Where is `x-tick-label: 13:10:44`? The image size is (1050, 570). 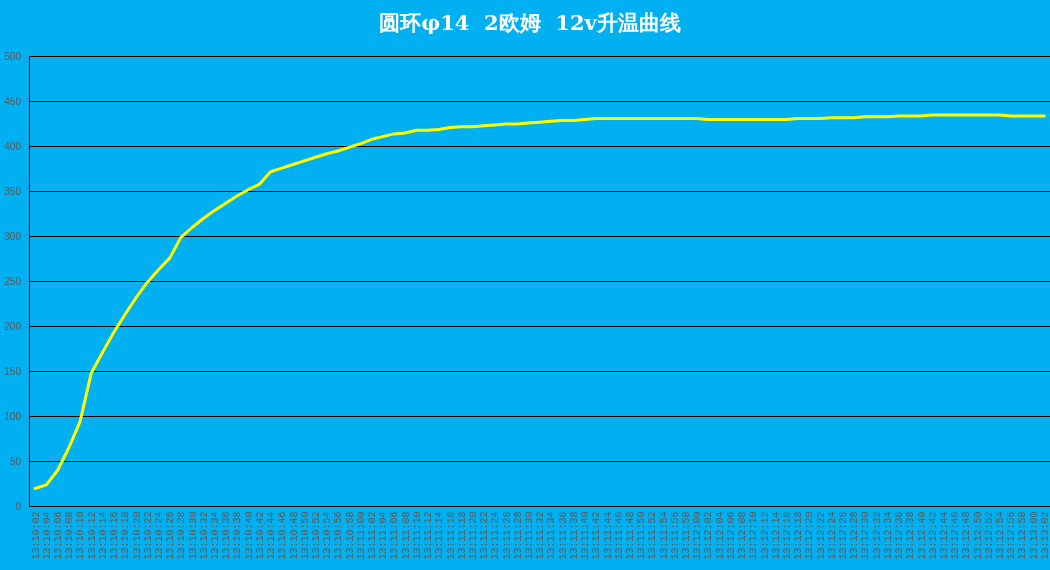 x-tick-label: 13:10:44 is located at coordinates (272, 535).